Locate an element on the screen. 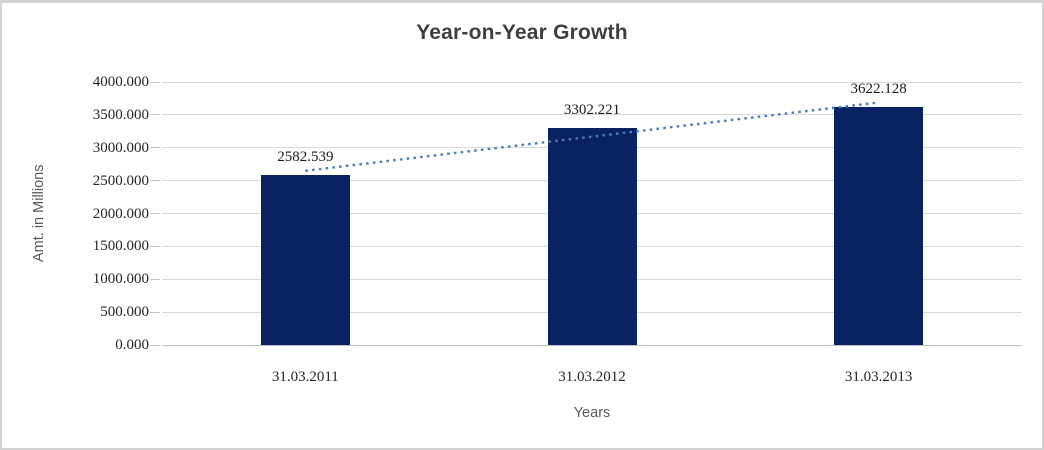 Image resolution: width=1044 pixels, height=450 pixels. bar-value-label: 3302.221 is located at coordinates (592, 109).